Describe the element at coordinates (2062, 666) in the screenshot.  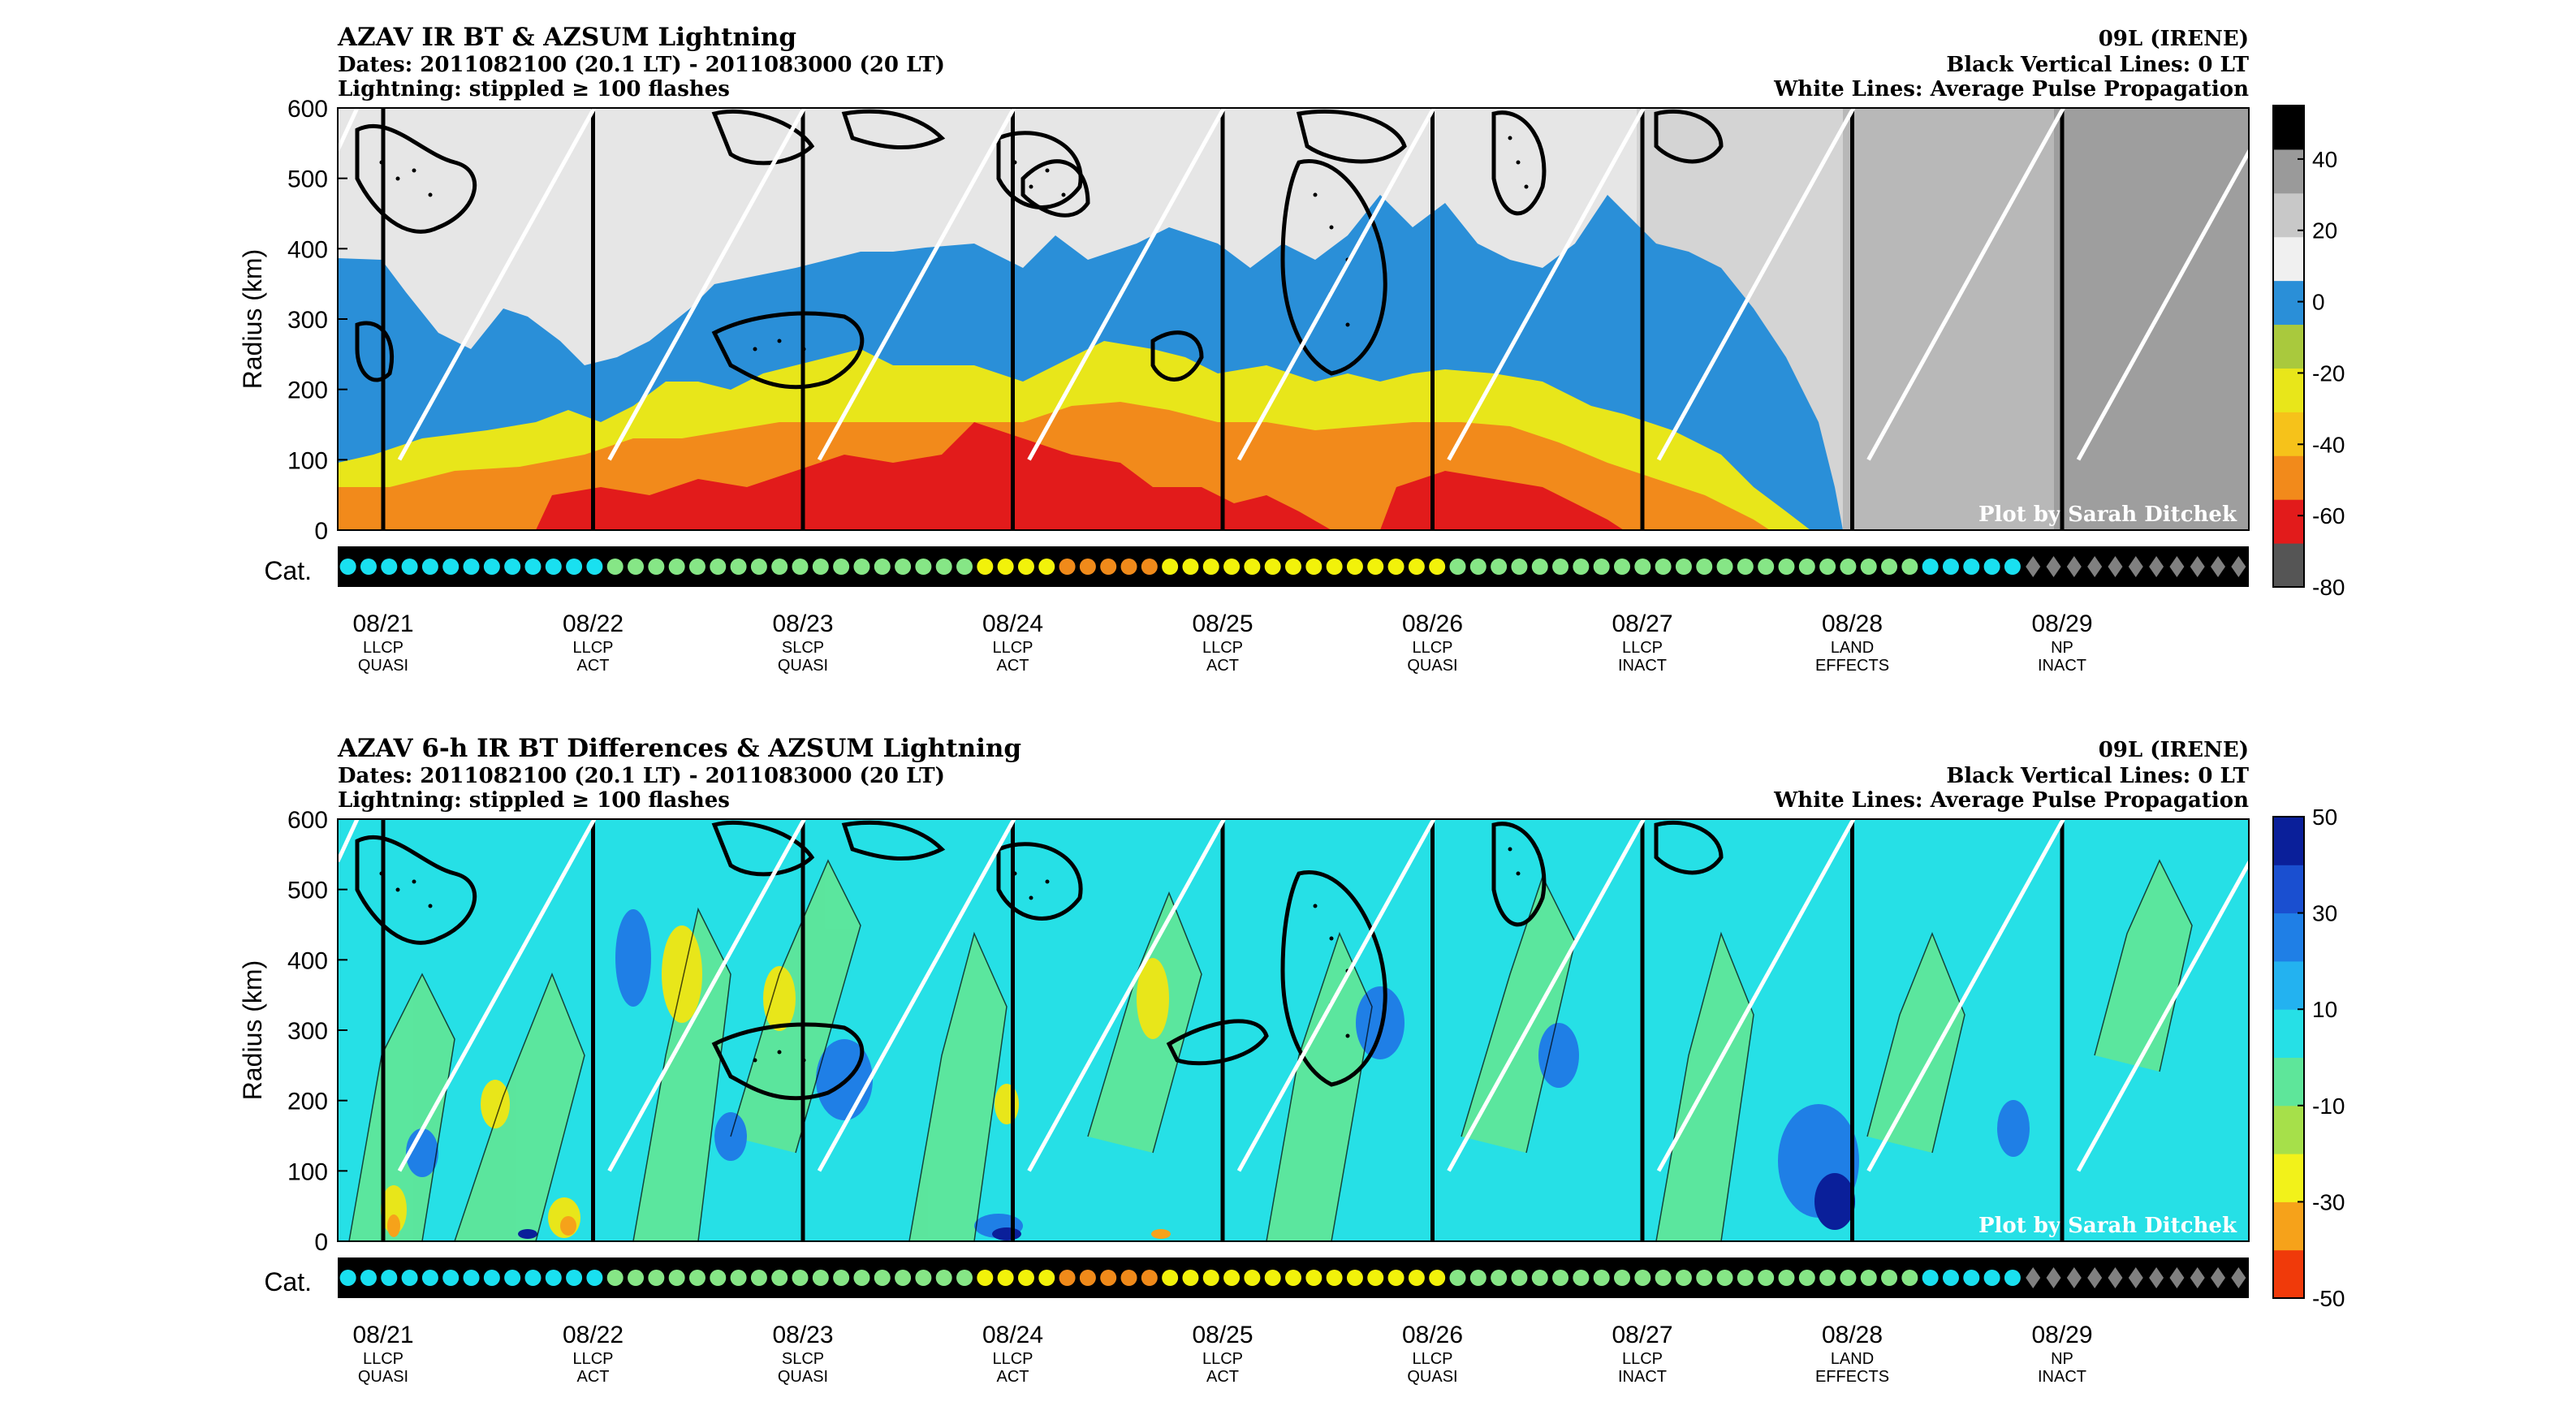
I see `x-activity-label: INACT` at that location.